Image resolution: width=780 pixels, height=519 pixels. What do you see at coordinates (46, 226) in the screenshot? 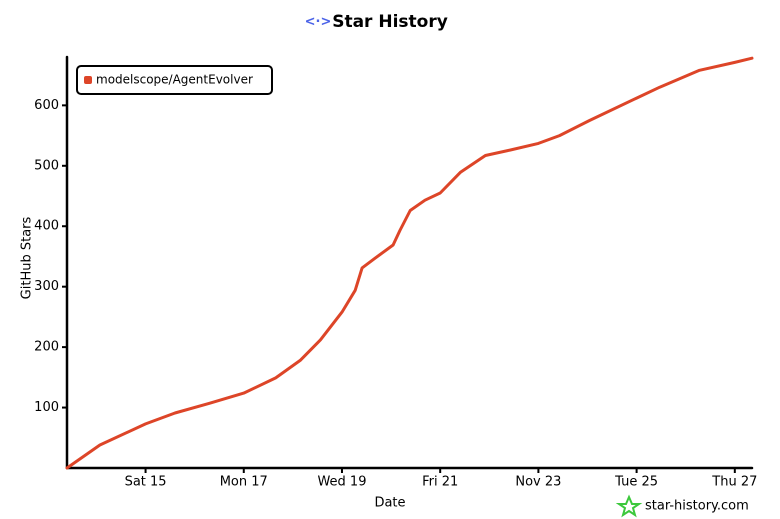
I see `y-tick-label: 400` at bounding box center [46, 226].